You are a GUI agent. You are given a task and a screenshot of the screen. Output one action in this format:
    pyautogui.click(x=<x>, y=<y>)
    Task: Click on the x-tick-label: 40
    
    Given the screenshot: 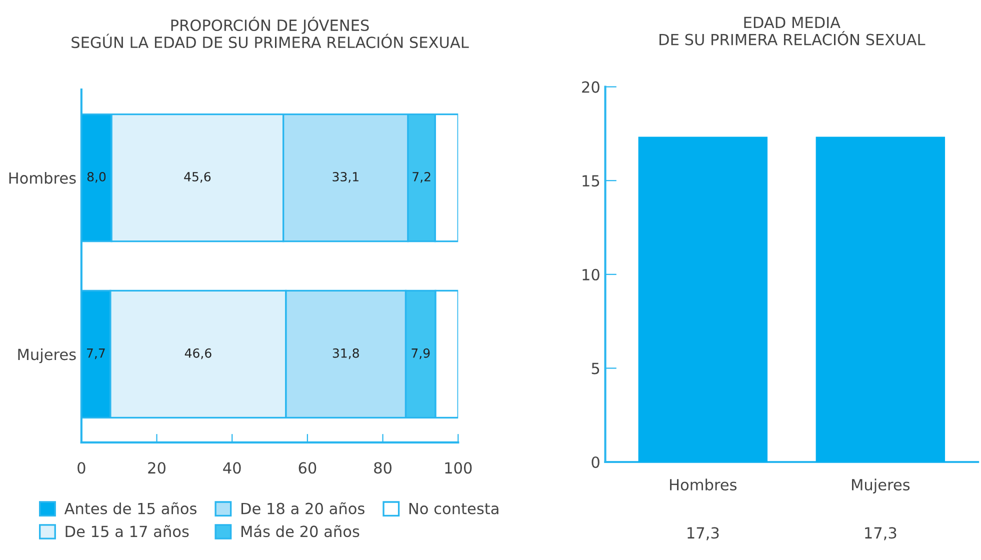 What is the action you would take?
    pyautogui.click(x=232, y=468)
    